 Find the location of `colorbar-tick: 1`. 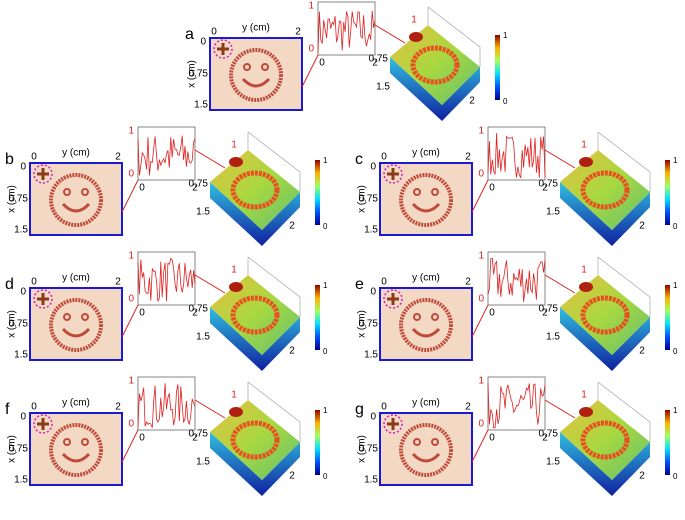

colorbar-tick: 1 is located at coordinates (675, 160).